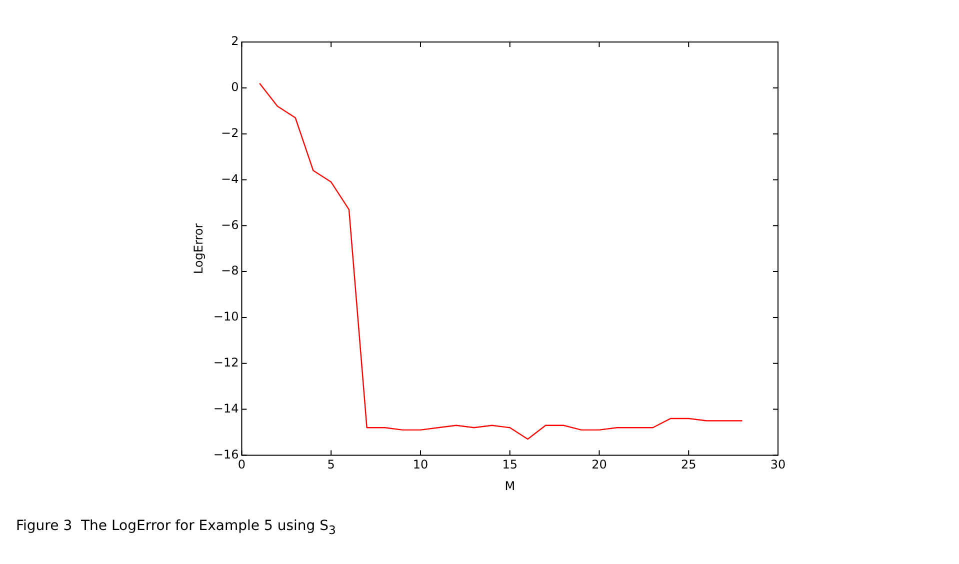  I want to click on x-tick-label: 20, so click(599, 465).